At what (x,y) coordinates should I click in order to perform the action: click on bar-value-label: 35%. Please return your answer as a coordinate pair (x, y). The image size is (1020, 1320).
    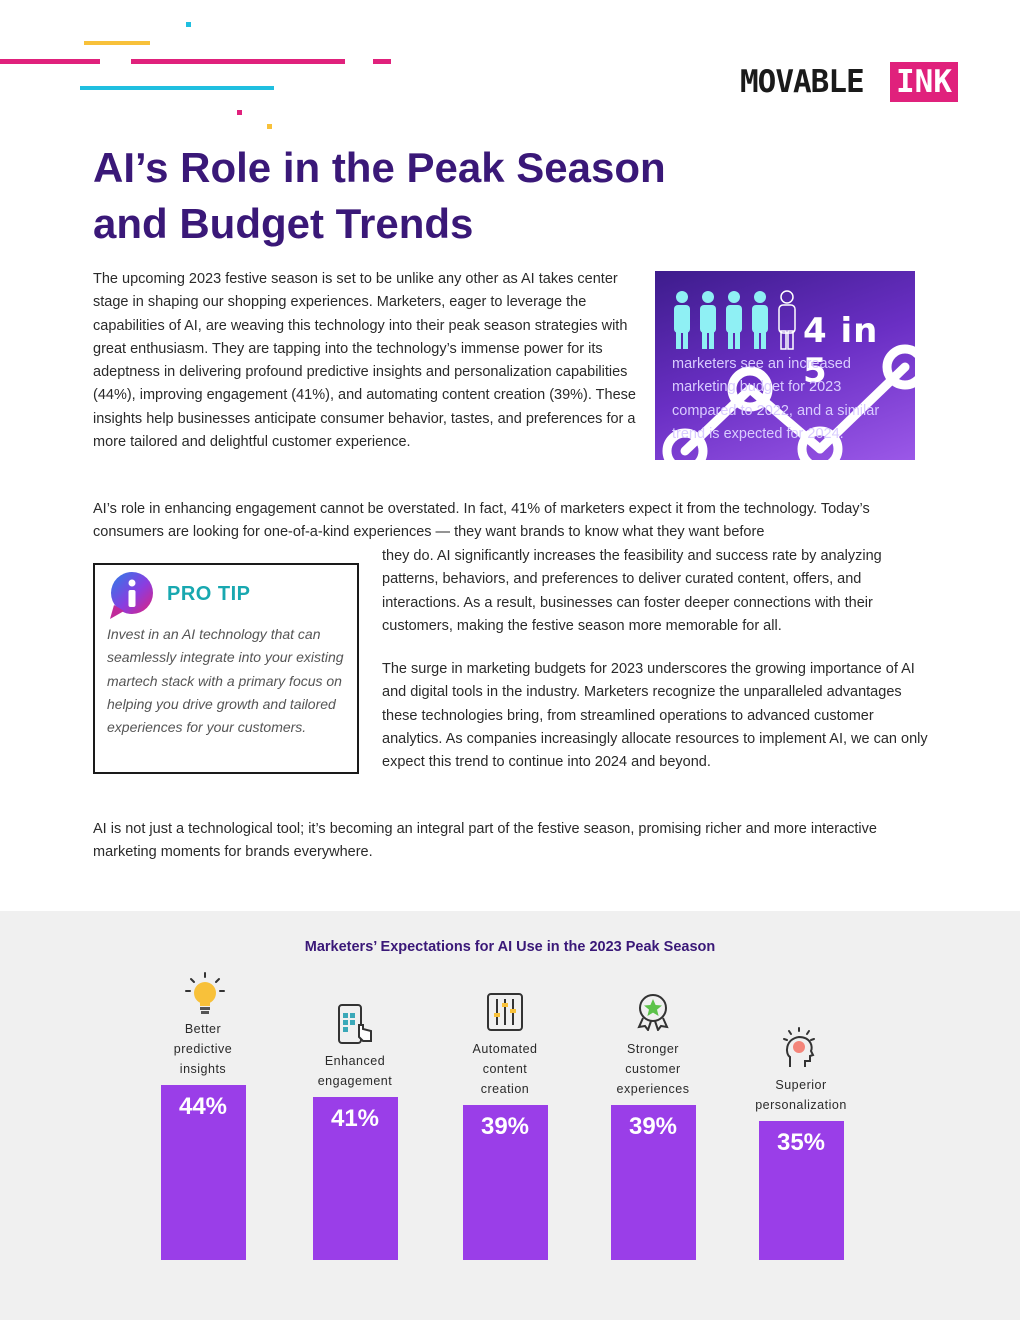
    Looking at the image, I should click on (801, 1142).